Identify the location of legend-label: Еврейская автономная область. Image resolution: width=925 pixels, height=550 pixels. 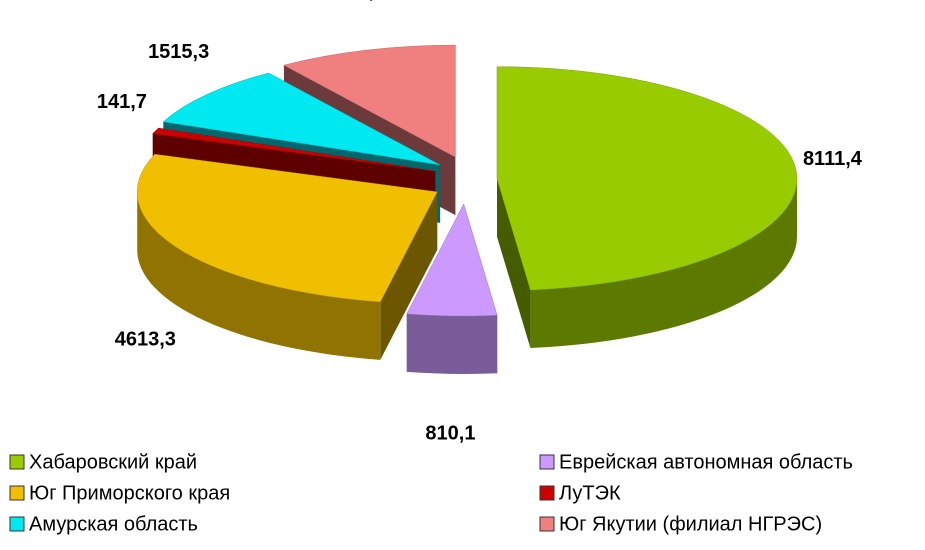
(706, 462).